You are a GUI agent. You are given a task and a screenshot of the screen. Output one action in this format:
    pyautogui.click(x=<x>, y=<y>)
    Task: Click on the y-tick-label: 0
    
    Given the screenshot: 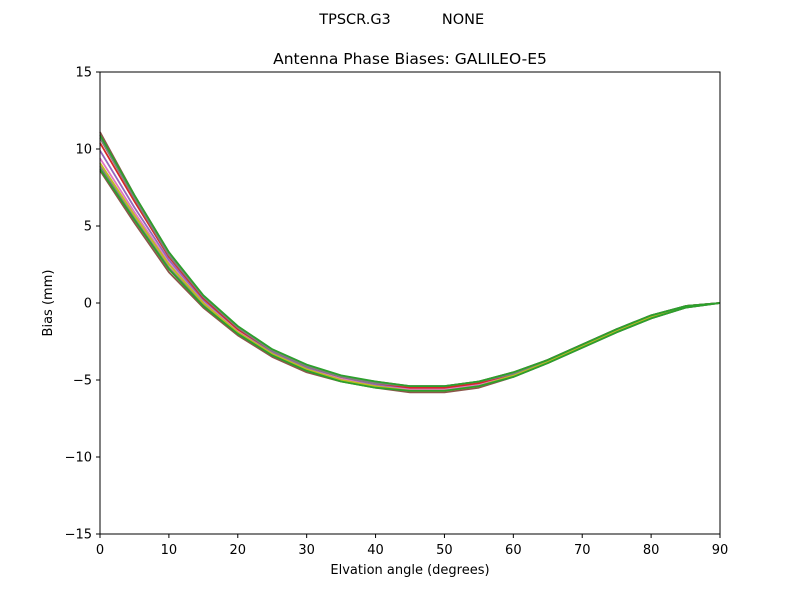 What is the action you would take?
    pyautogui.click(x=88, y=304)
    